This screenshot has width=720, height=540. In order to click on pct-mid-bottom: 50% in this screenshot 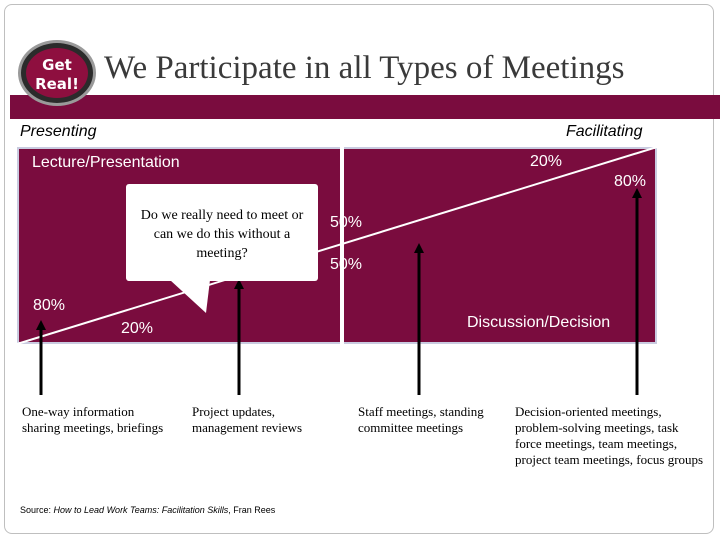, I will do `click(346, 264)`.